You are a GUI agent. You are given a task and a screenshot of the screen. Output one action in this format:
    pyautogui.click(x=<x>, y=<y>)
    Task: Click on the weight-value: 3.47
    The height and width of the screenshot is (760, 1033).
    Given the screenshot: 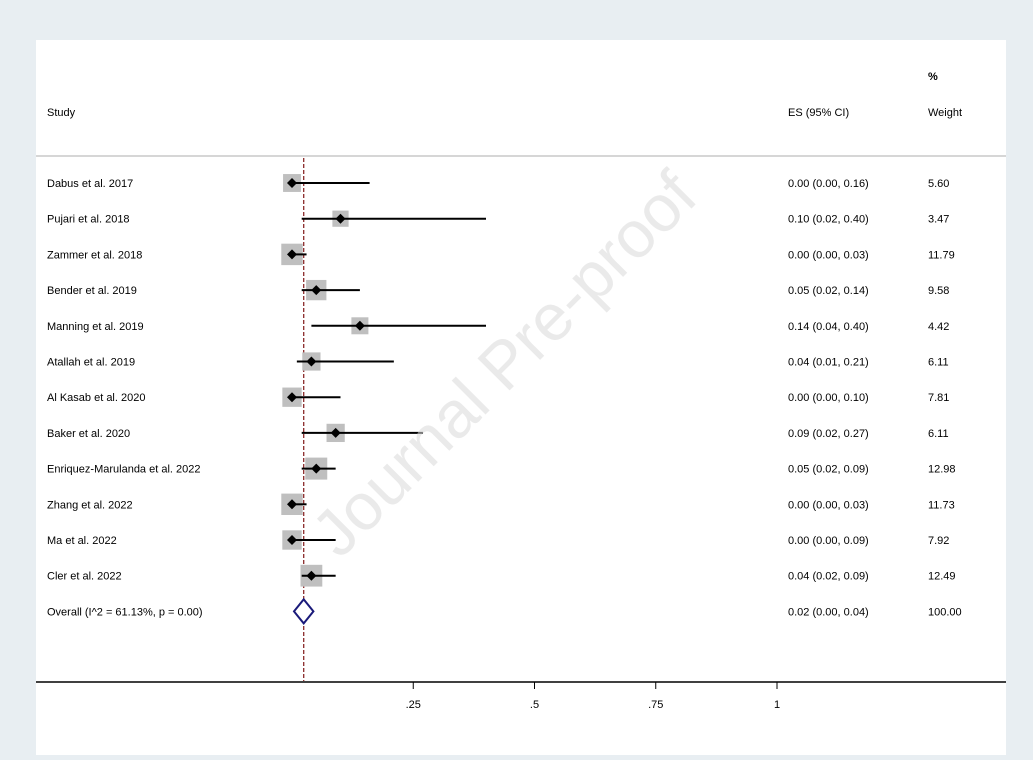 What is the action you would take?
    pyautogui.click(x=938, y=220)
    